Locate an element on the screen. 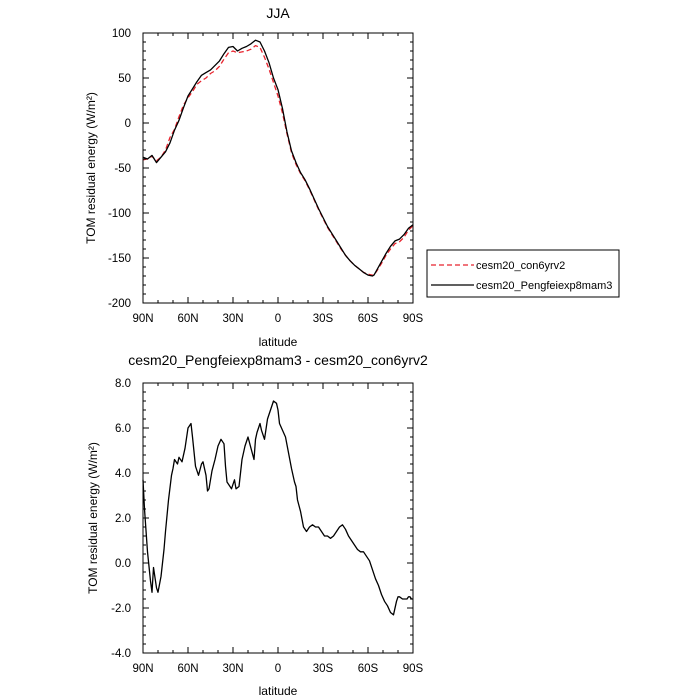 The height and width of the screenshot is (700, 700). y-tick-label: 2.0 is located at coordinates (123, 519).